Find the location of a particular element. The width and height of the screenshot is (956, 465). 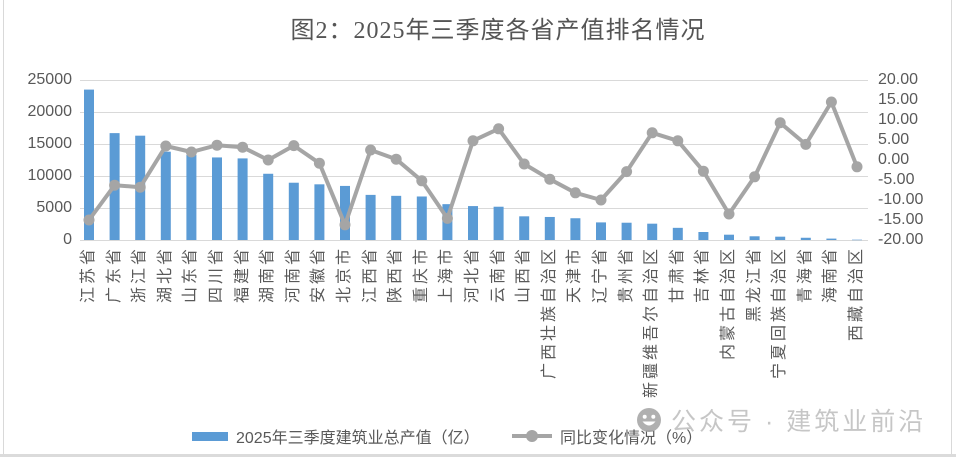

chart-title: 图2：2025年三季度各省产值排名情况 is located at coordinates (498, 31).